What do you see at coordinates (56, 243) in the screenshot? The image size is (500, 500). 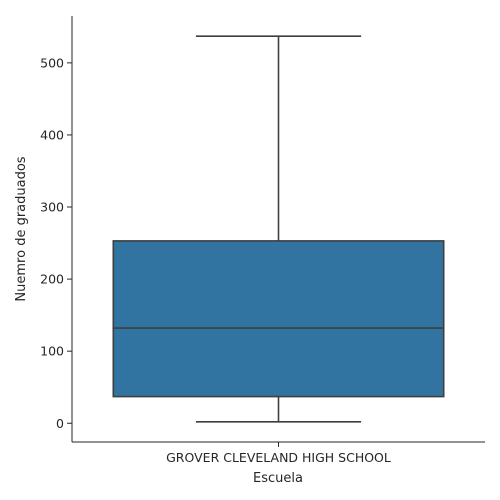 I see `y-ticks: 0 100 200 300 400 500` at bounding box center [56, 243].